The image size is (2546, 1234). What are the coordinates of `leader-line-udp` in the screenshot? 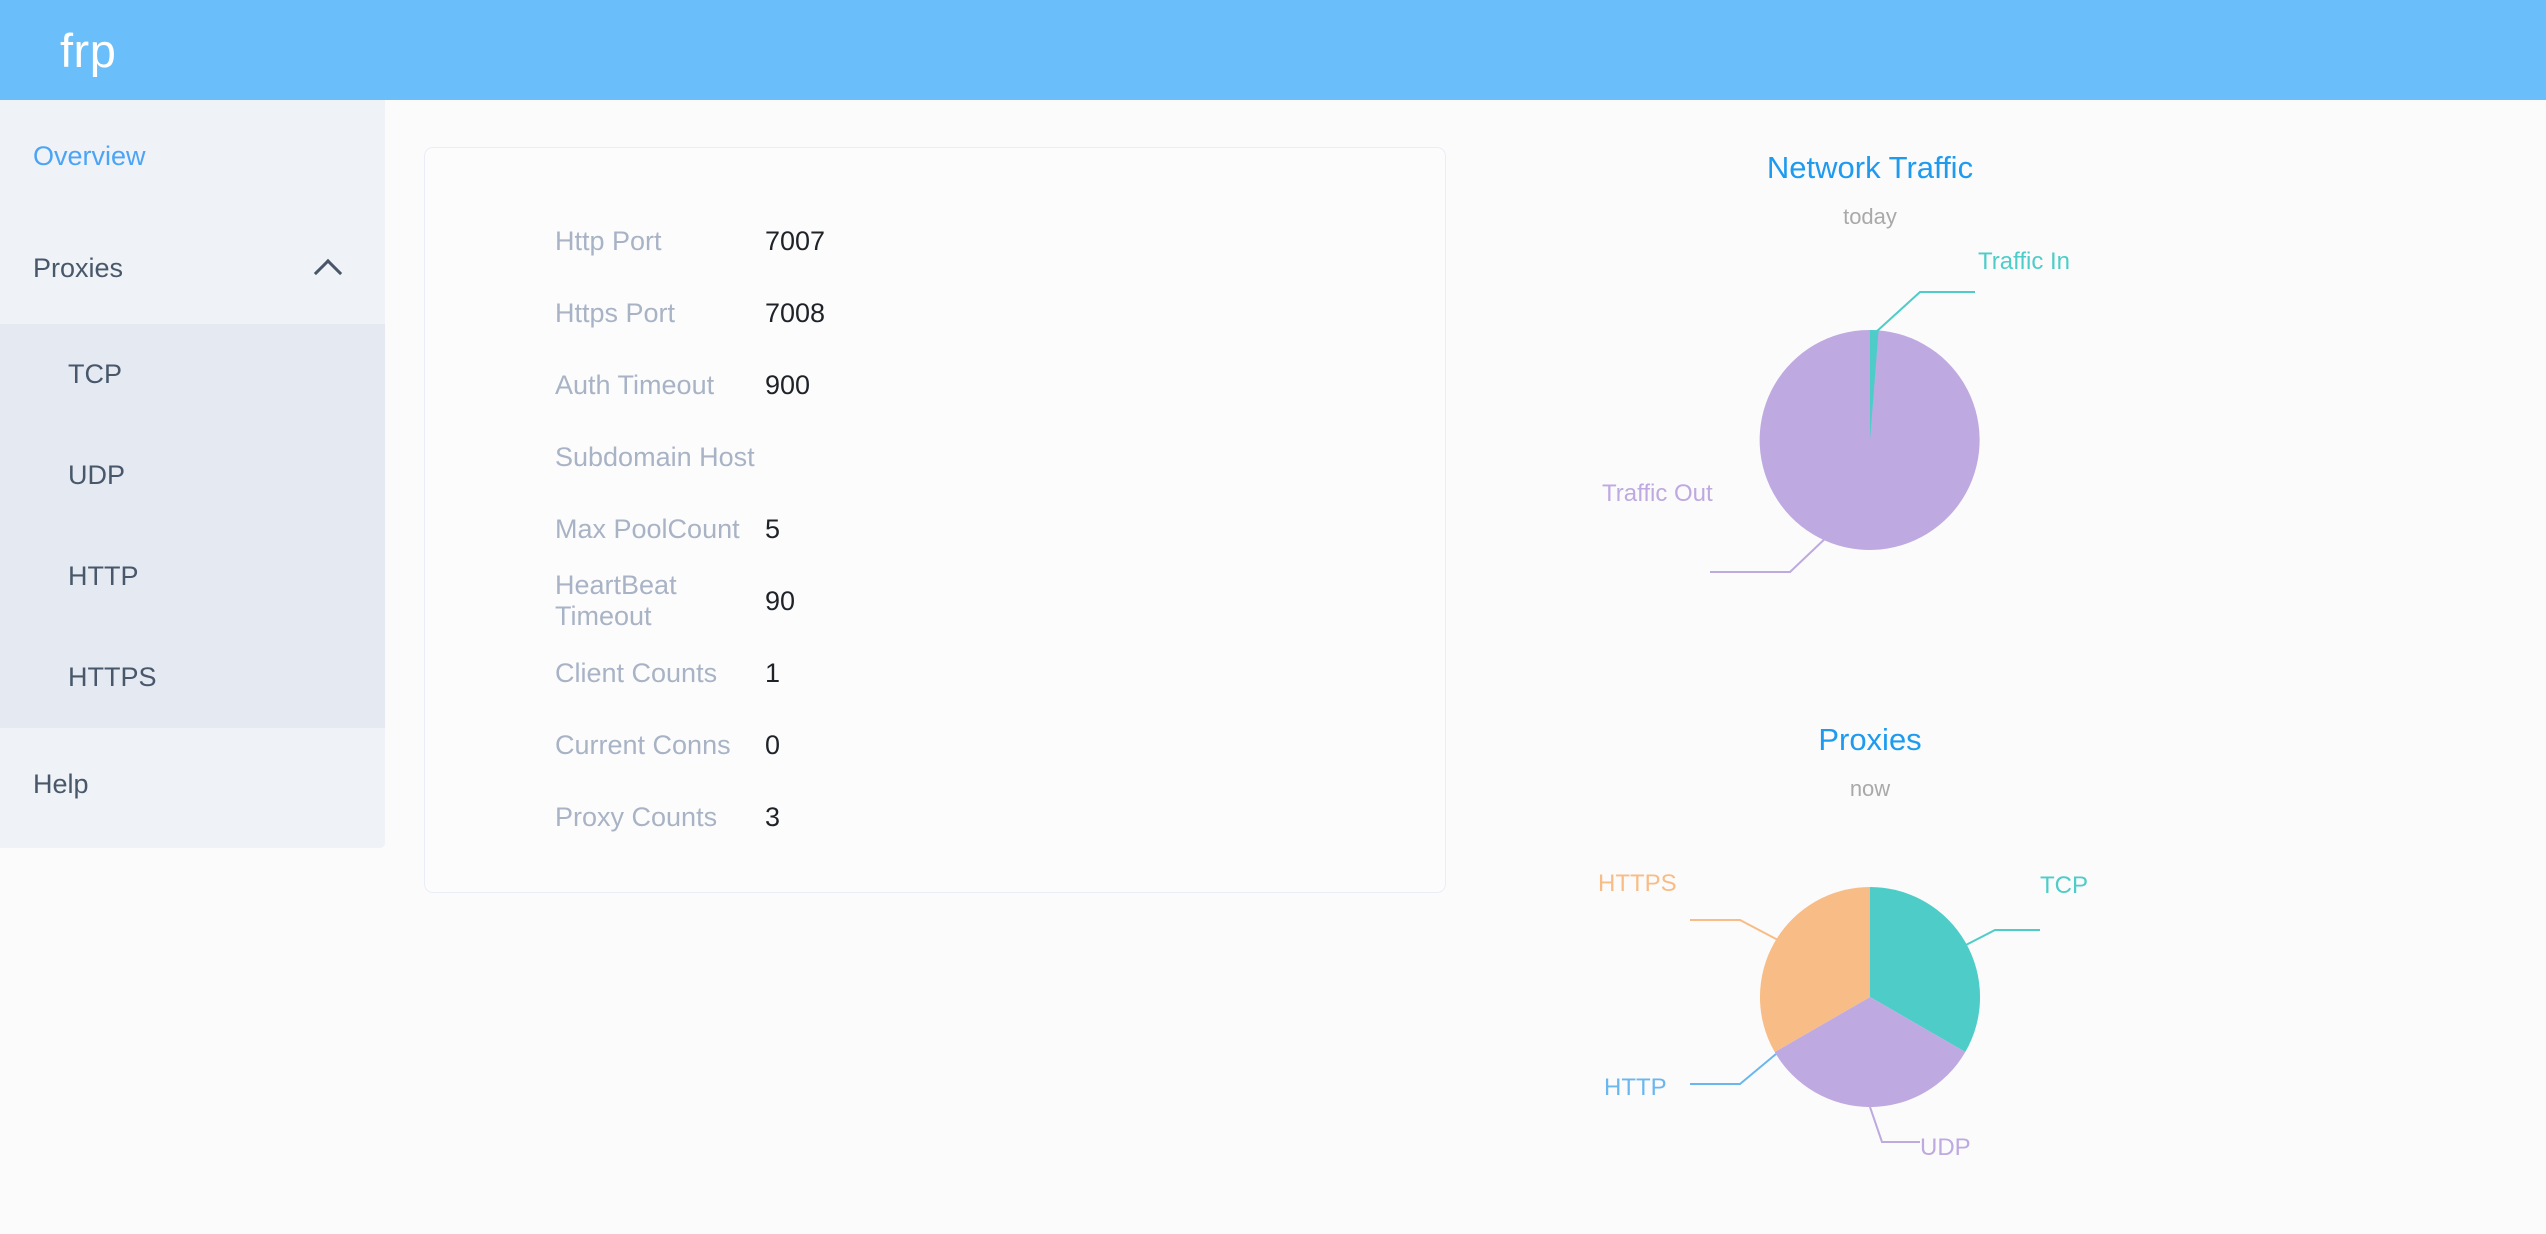 It's located at (1894, 1124).